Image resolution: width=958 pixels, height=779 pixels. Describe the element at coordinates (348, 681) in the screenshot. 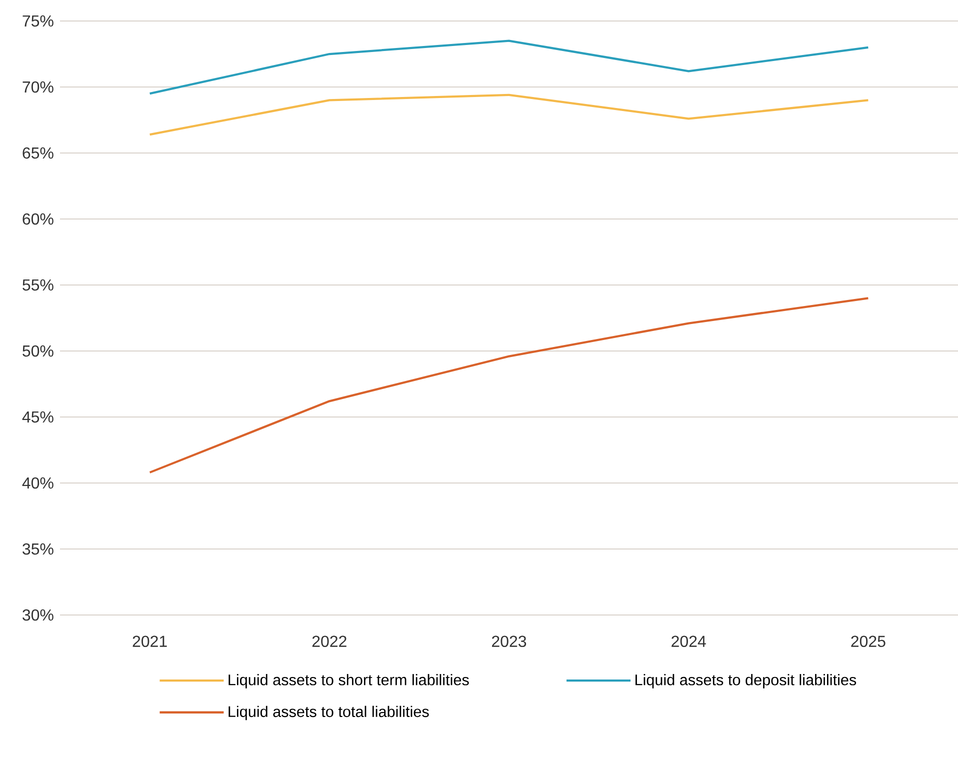

I see `legend-label: Liquid assets to short term liabilities` at that location.